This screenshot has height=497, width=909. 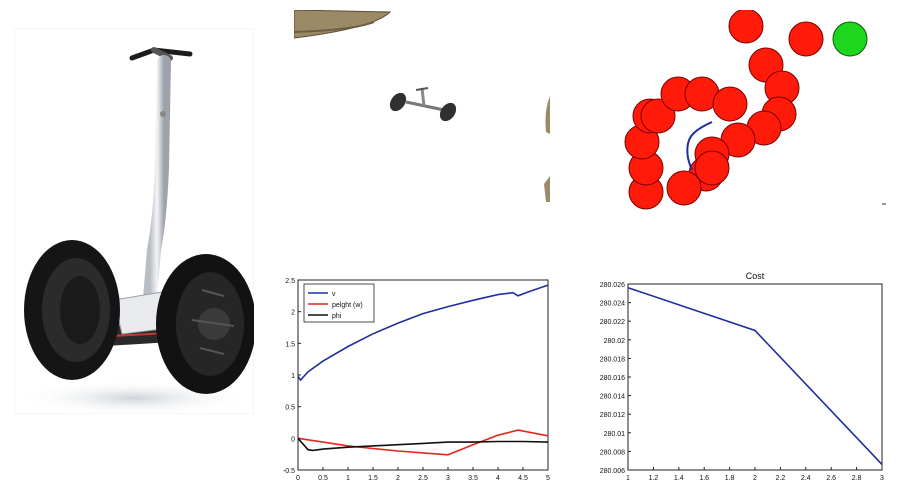 I want to click on x-tick-label: 1.6, so click(x=704, y=478).